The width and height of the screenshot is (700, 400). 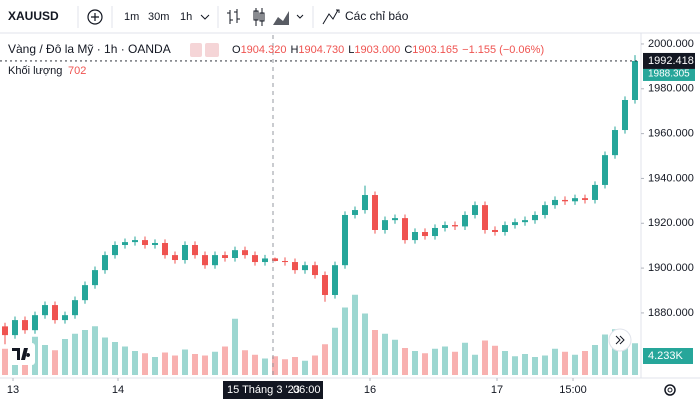 What do you see at coordinates (670, 390) in the screenshot?
I see `settings-button` at bounding box center [670, 390].